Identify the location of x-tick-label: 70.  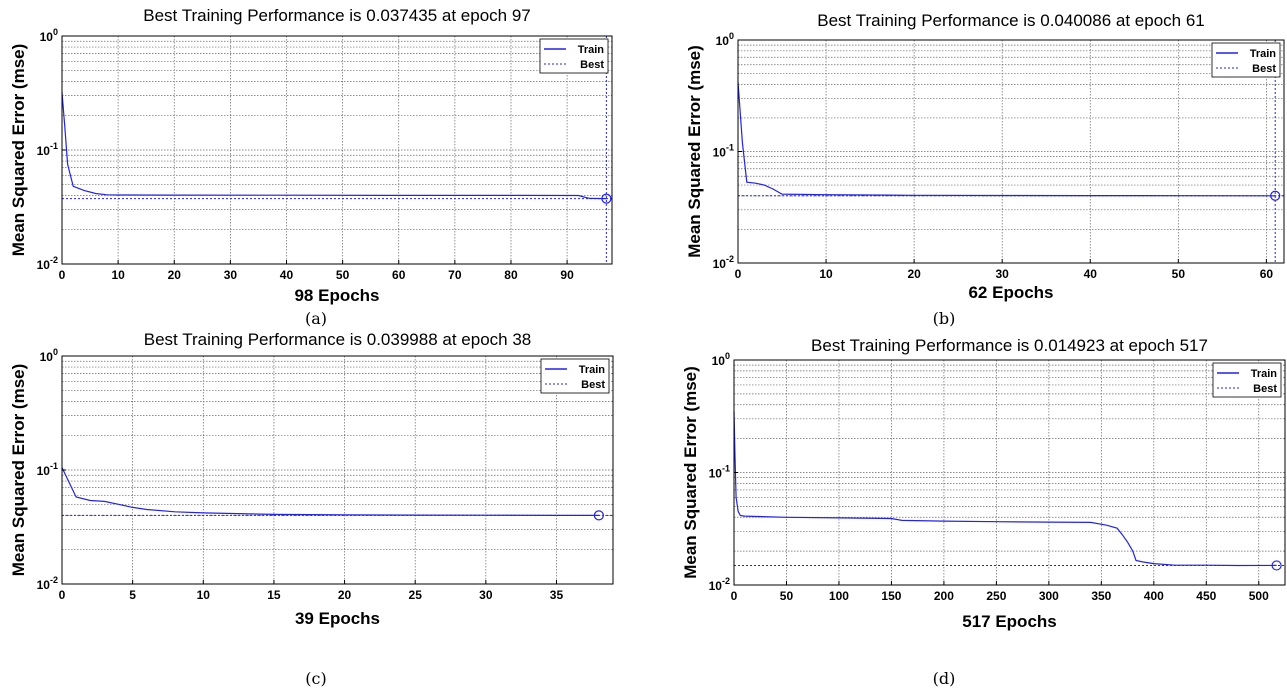
(455, 275).